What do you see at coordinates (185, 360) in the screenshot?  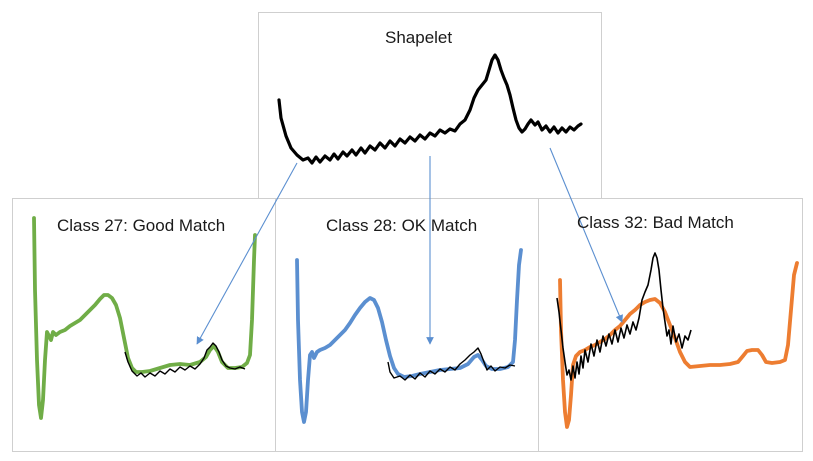 I see `class-27-shapelet-overlay` at bounding box center [185, 360].